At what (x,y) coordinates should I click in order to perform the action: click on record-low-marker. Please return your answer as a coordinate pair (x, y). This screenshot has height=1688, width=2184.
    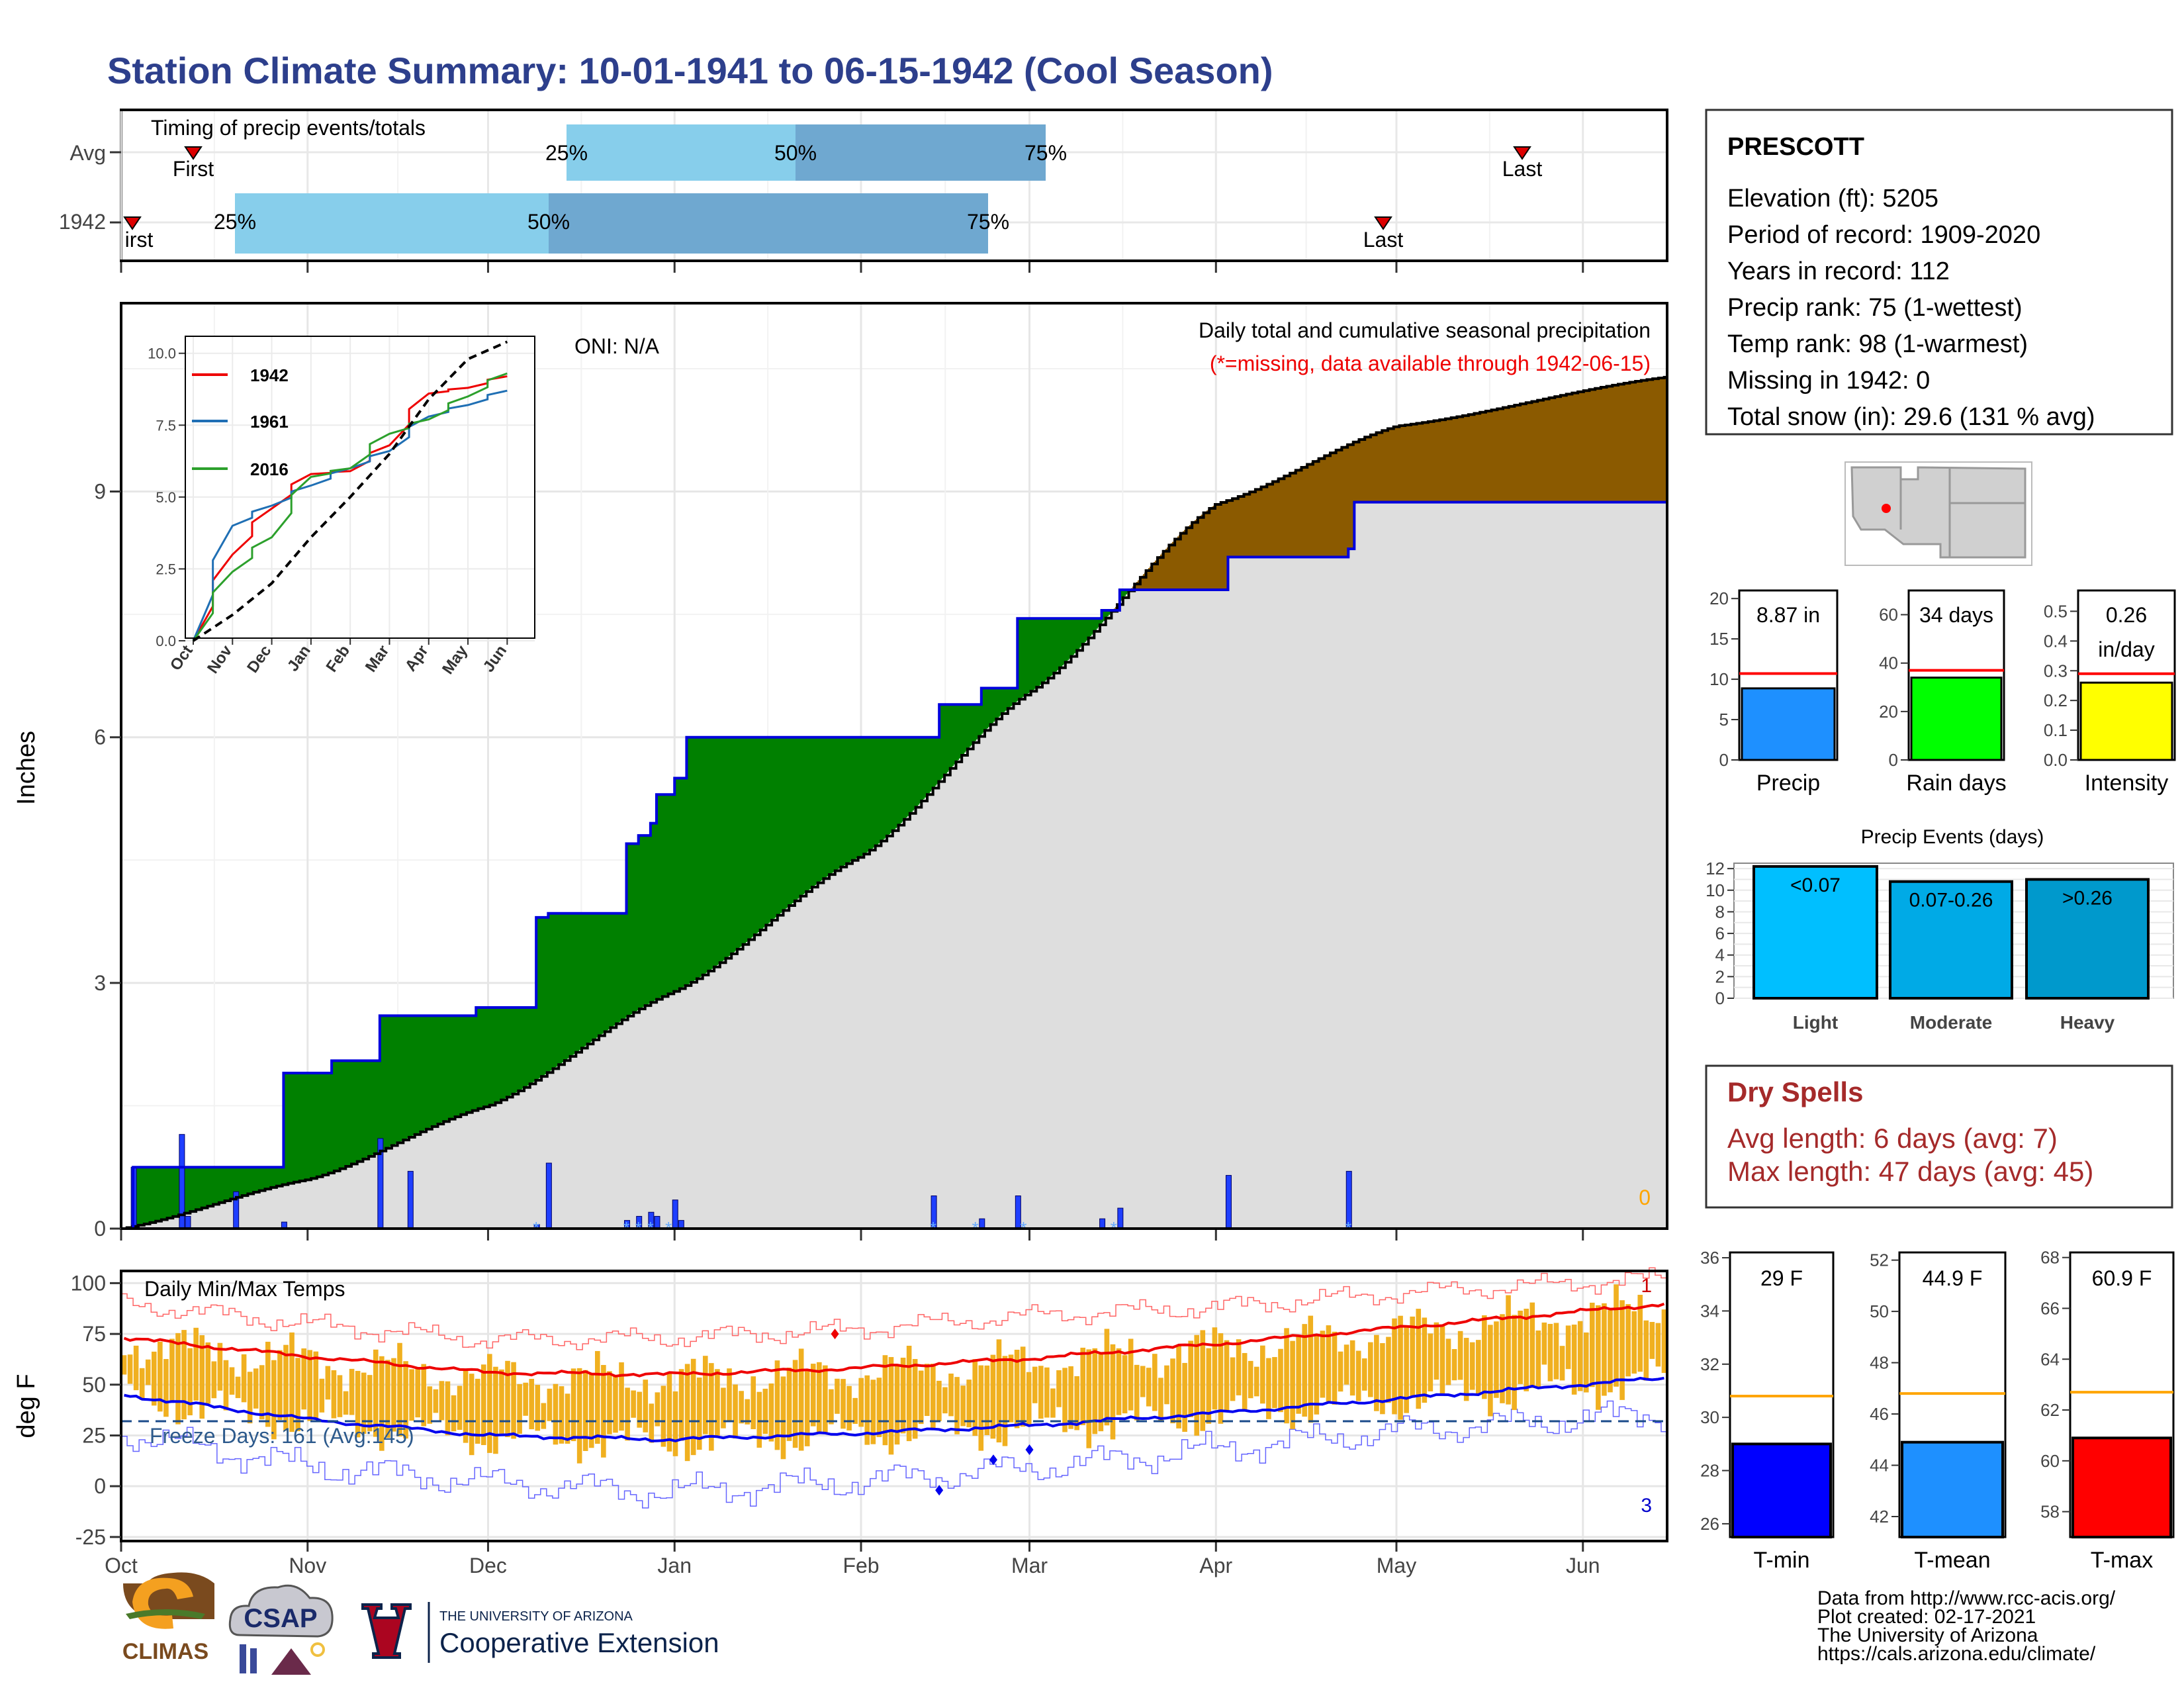
    Looking at the image, I should click on (993, 1460).